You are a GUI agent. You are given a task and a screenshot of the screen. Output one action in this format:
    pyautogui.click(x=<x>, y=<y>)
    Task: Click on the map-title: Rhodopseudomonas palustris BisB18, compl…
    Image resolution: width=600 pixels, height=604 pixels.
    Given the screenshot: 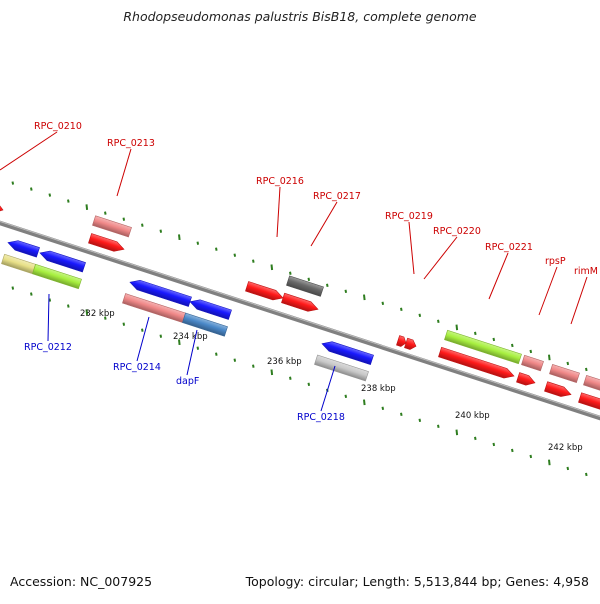 What is the action you would take?
    pyautogui.click(x=300, y=16)
    